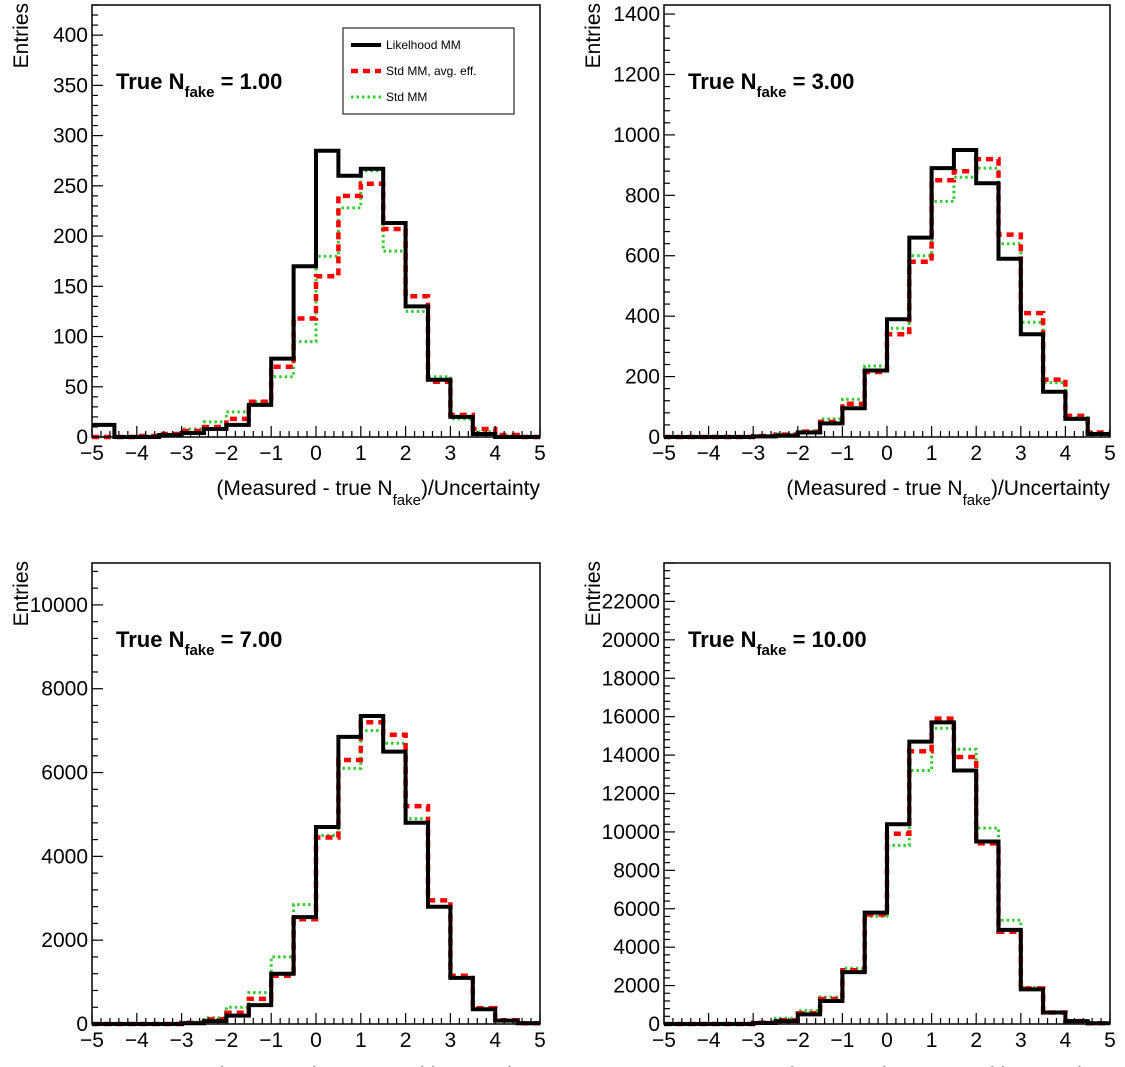 The image size is (1125, 1067). I want to click on y-tick-label: 250, so click(70, 186).